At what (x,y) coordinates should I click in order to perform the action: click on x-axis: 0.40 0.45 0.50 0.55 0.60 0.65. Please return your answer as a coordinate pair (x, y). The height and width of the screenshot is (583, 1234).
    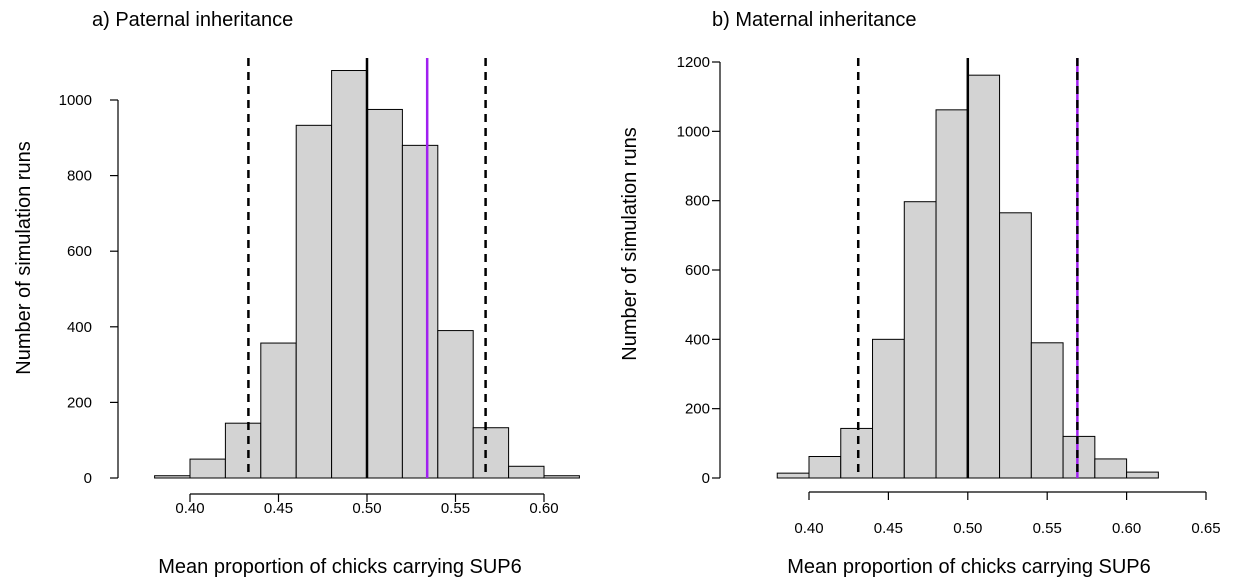
    Looking at the image, I should click on (1007, 514).